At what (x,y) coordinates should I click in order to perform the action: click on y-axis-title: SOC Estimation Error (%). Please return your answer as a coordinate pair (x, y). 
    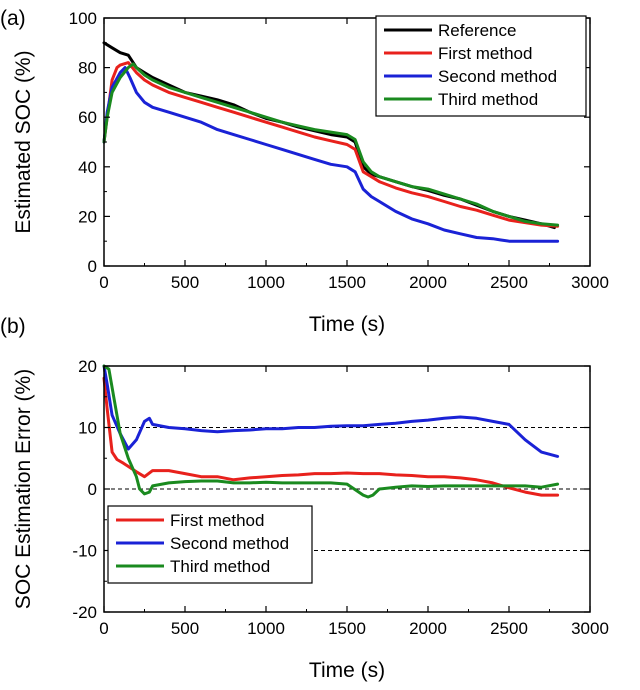
    Looking at the image, I should click on (23, 489).